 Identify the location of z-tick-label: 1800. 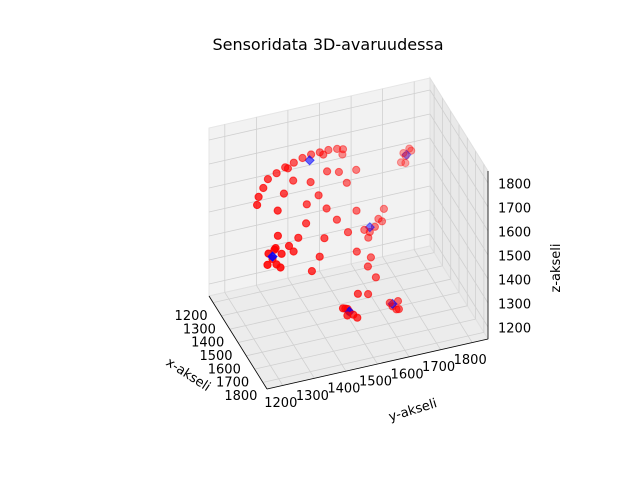
(514, 185).